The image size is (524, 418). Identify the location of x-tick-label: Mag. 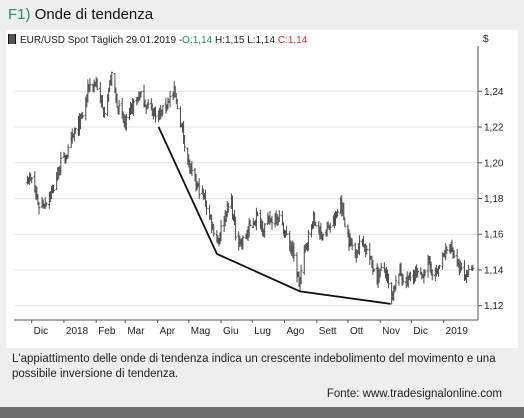
(200, 331).